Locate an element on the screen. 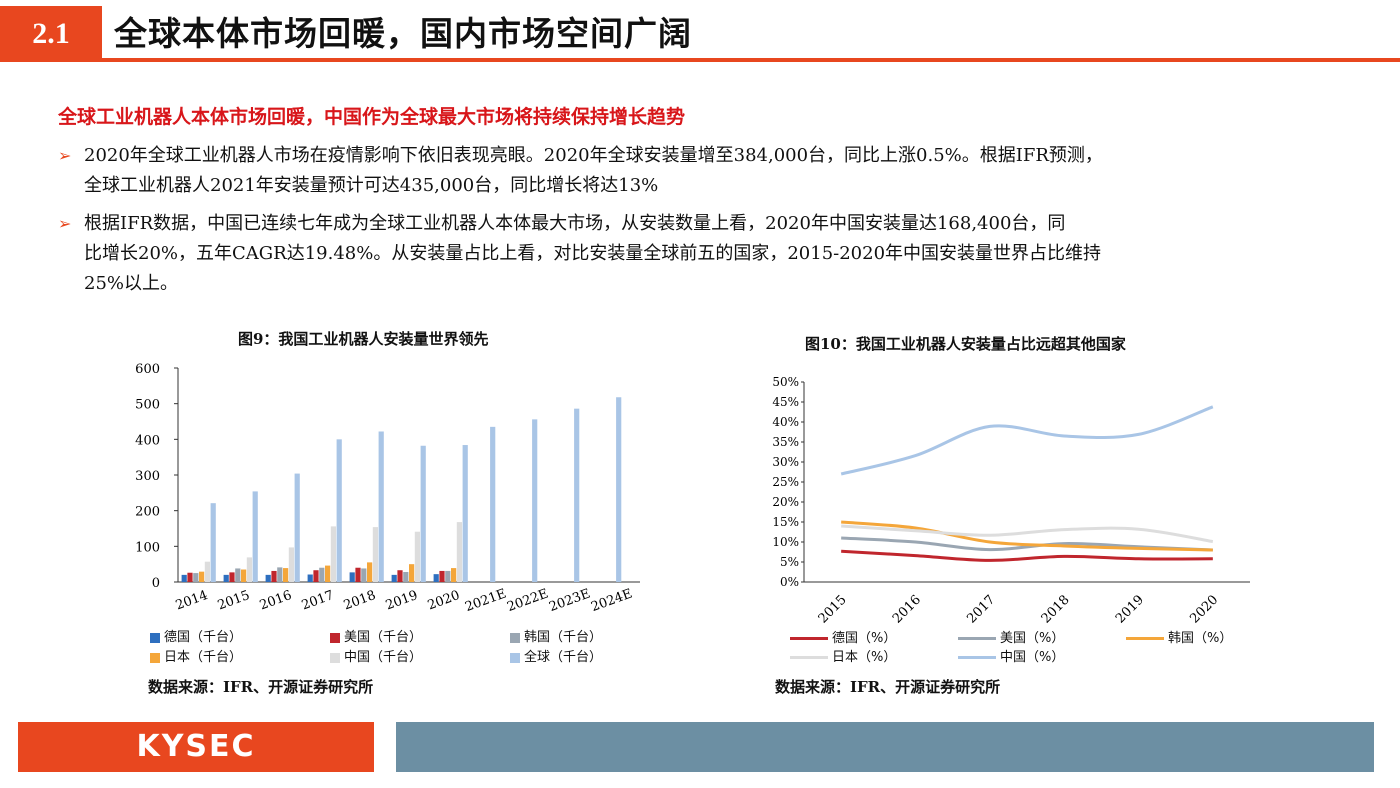  section-number: 2.1 is located at coordinates (51, 34).